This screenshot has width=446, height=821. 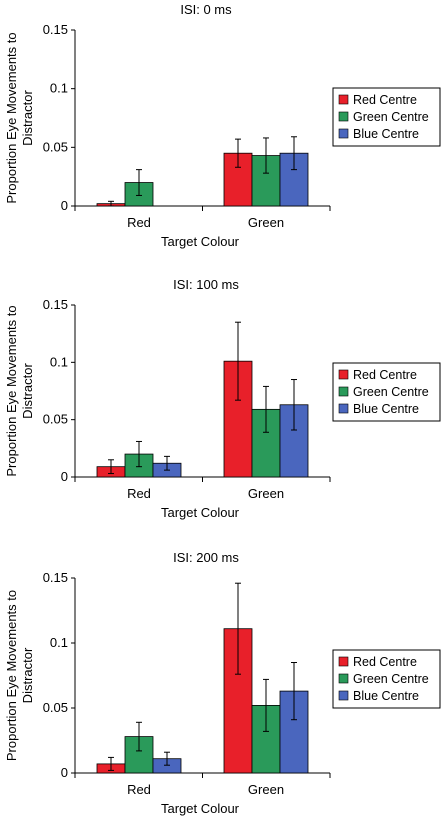 What do you see at coordinates (206, 557) in the screenshot?
I see `chart-title: ISI: 200 ms` at bounding box center [206, 557].